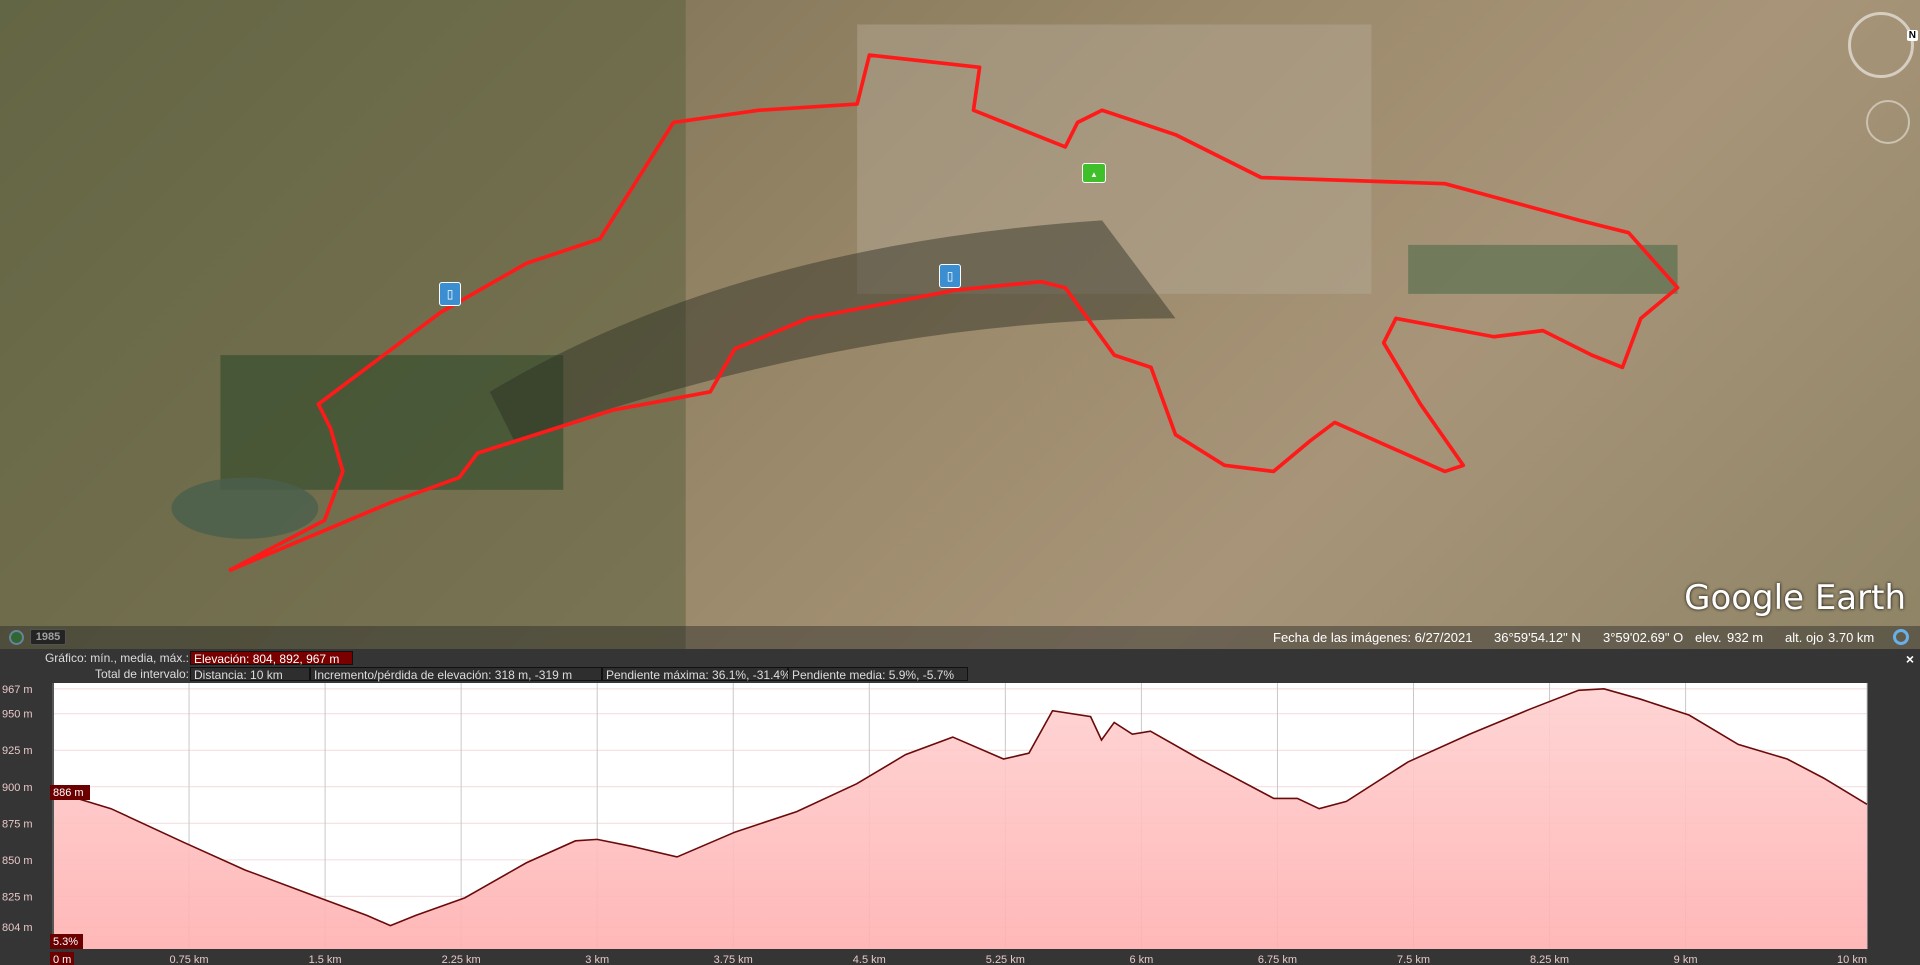 This screenshot has height=965, width=1920. What do you see at coordinates (461, 959) in the screenshot?
I see `x-tick-label: 2.25 km` at bounding box center [461, 959].